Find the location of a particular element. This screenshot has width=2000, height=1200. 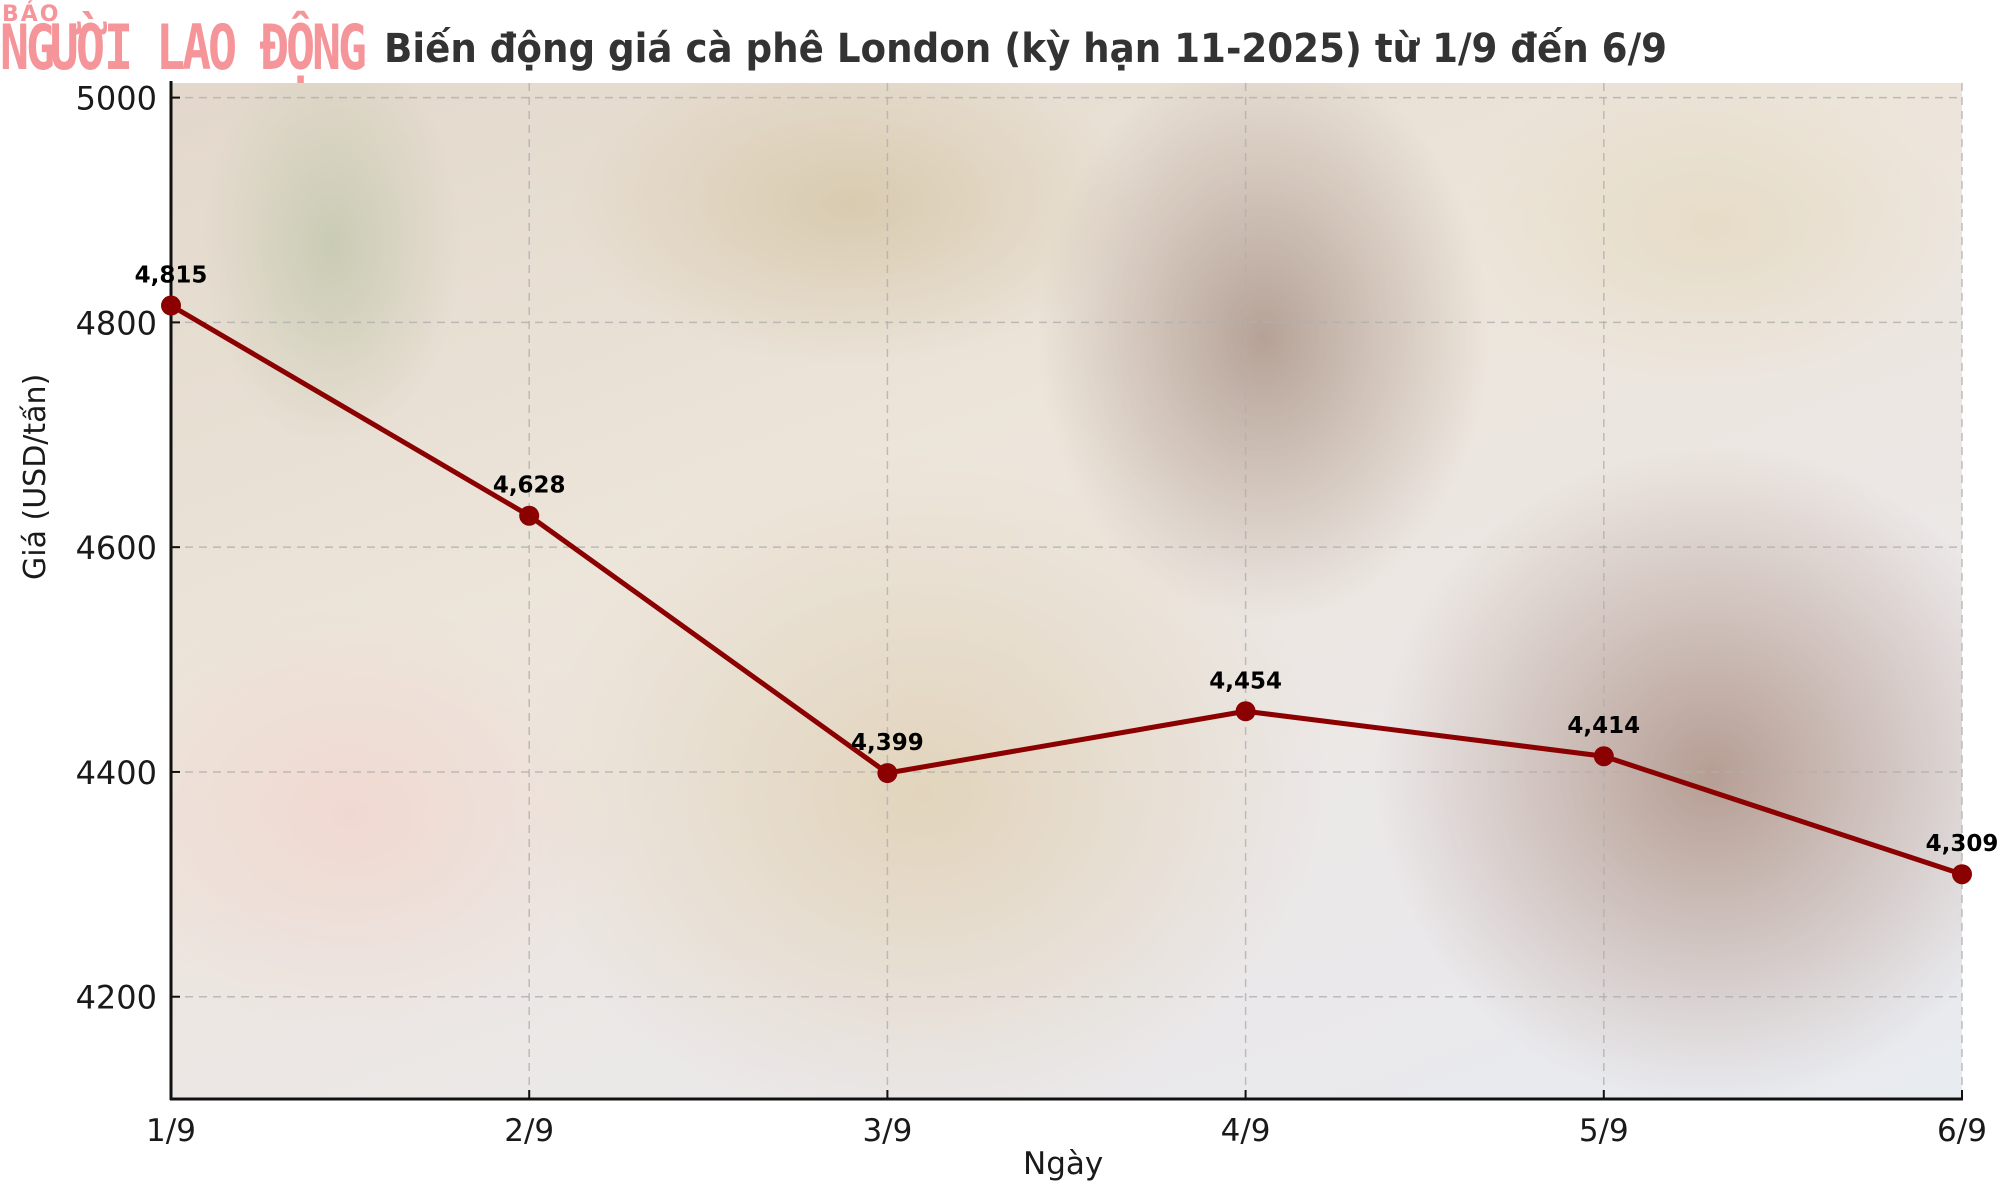

data-label: 4,815 is located at coordinates (171, 276).